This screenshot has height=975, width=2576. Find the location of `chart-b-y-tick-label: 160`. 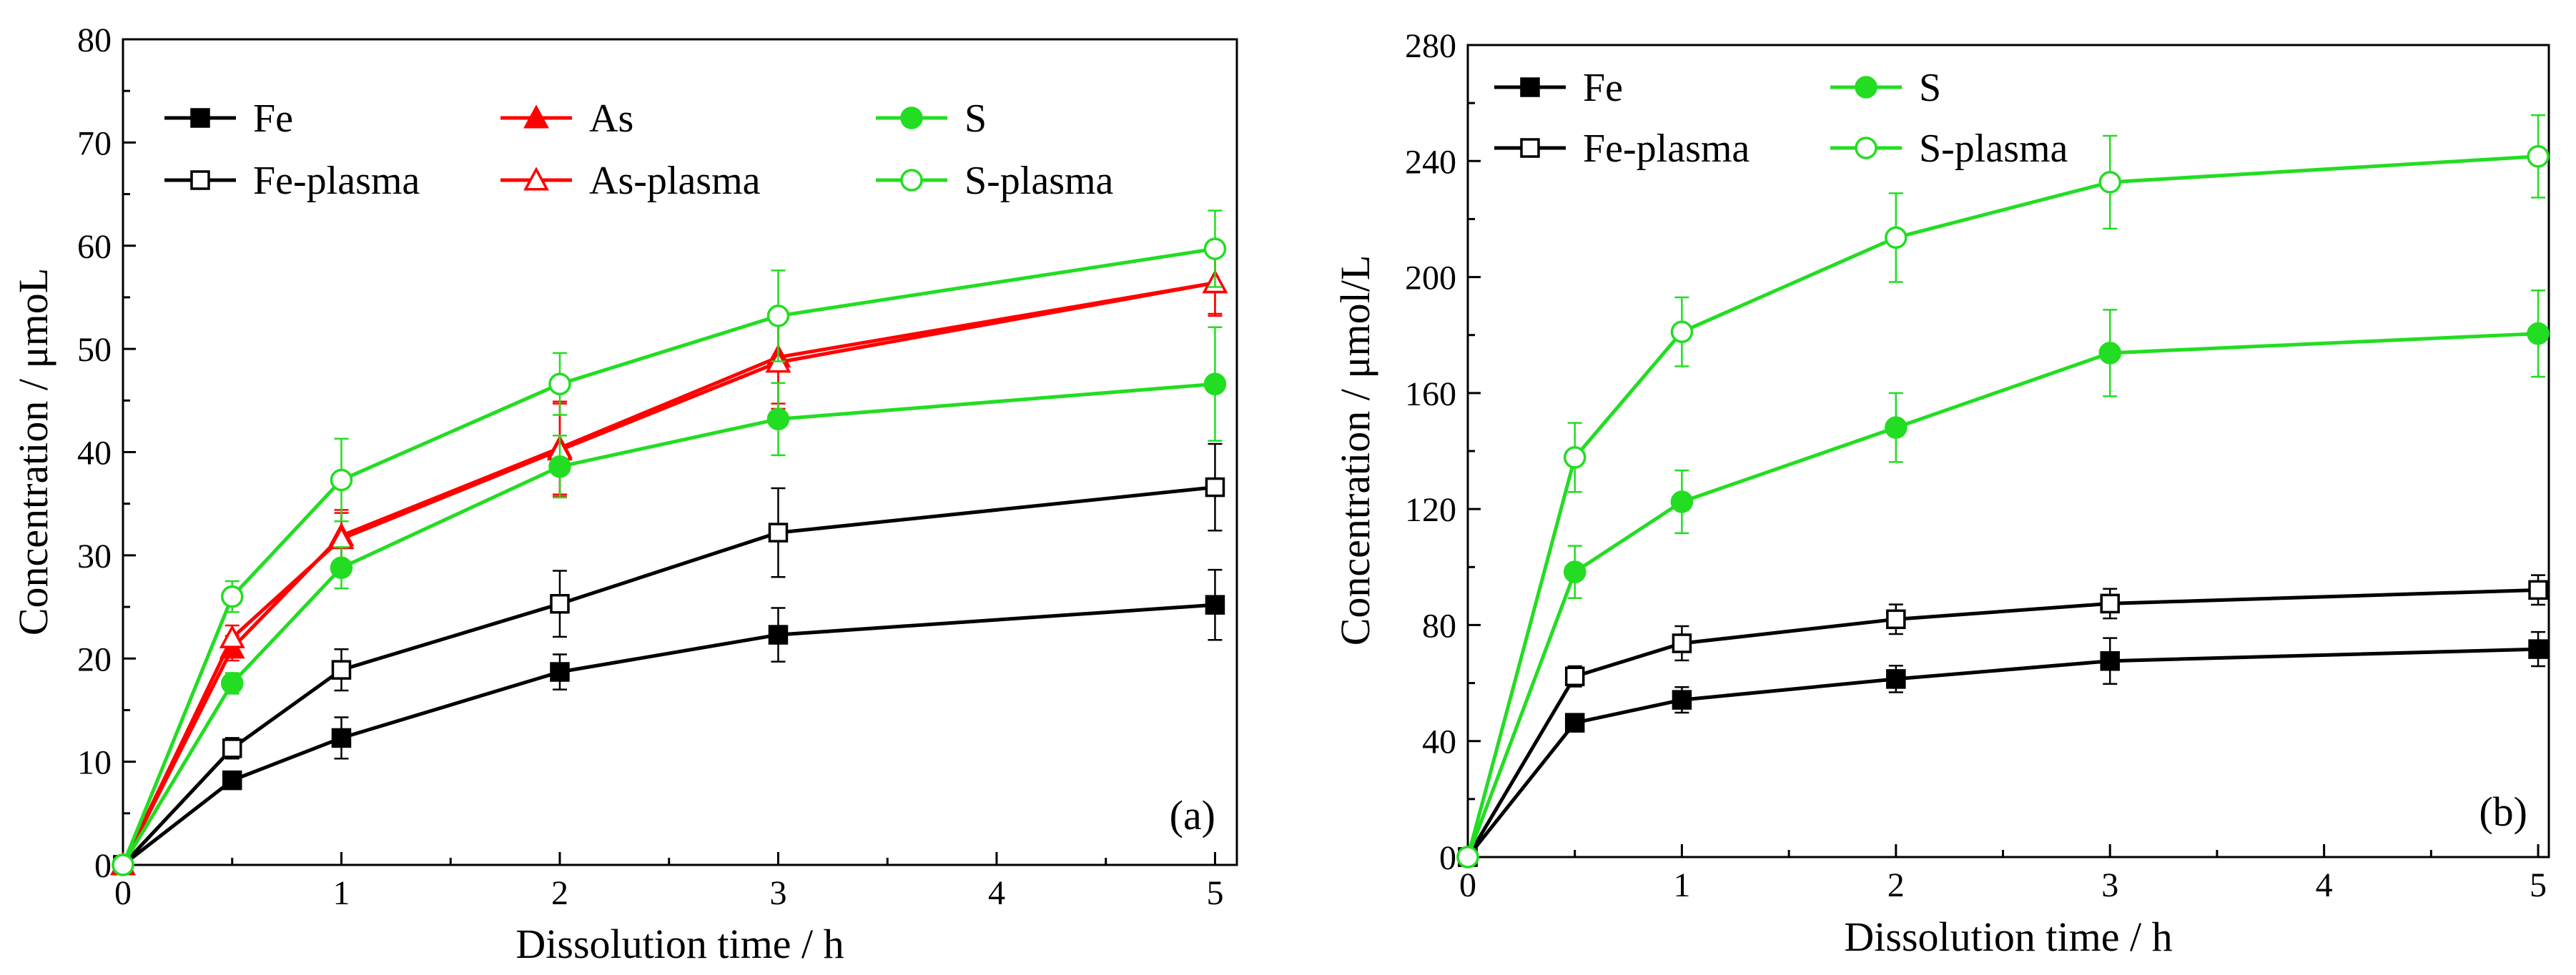

chart-b-y-tick-label: 160 is located at coordinates (1430, 394).